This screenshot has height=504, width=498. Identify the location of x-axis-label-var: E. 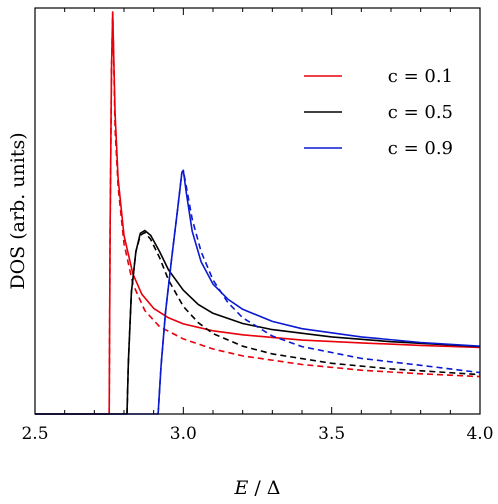
(240, 488).